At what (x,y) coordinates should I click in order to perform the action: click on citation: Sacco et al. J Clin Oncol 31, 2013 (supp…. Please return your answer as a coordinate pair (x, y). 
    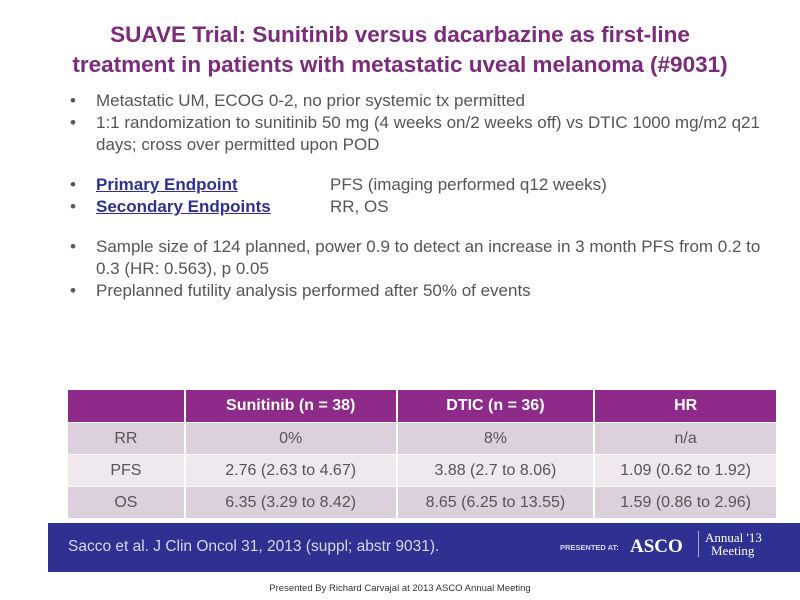
    Looking at the image, I should click on (254, 546).